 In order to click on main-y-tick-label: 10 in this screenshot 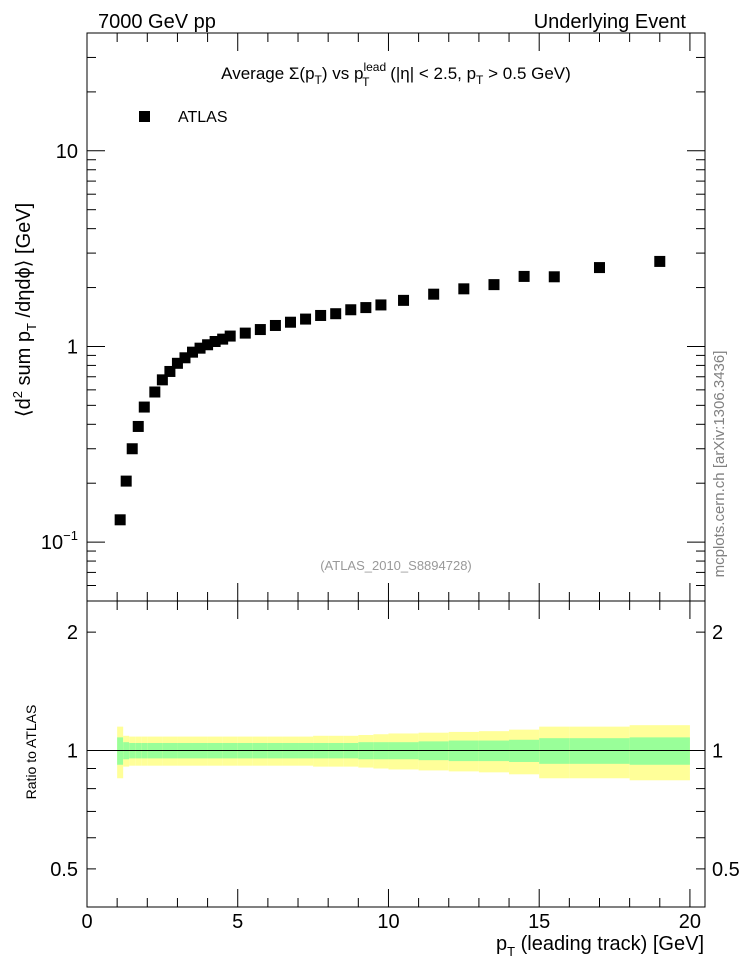, I will do `click(67, 152)`.